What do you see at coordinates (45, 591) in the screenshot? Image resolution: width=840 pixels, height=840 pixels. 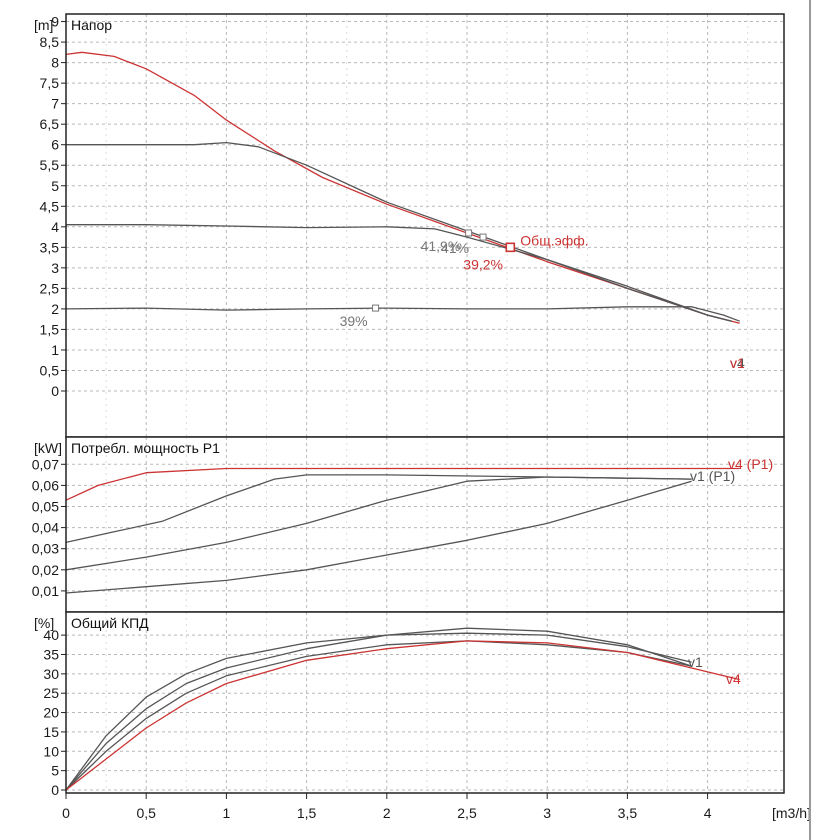 I see `y-tick-label: 0,01` at bounding box center [45, 591].